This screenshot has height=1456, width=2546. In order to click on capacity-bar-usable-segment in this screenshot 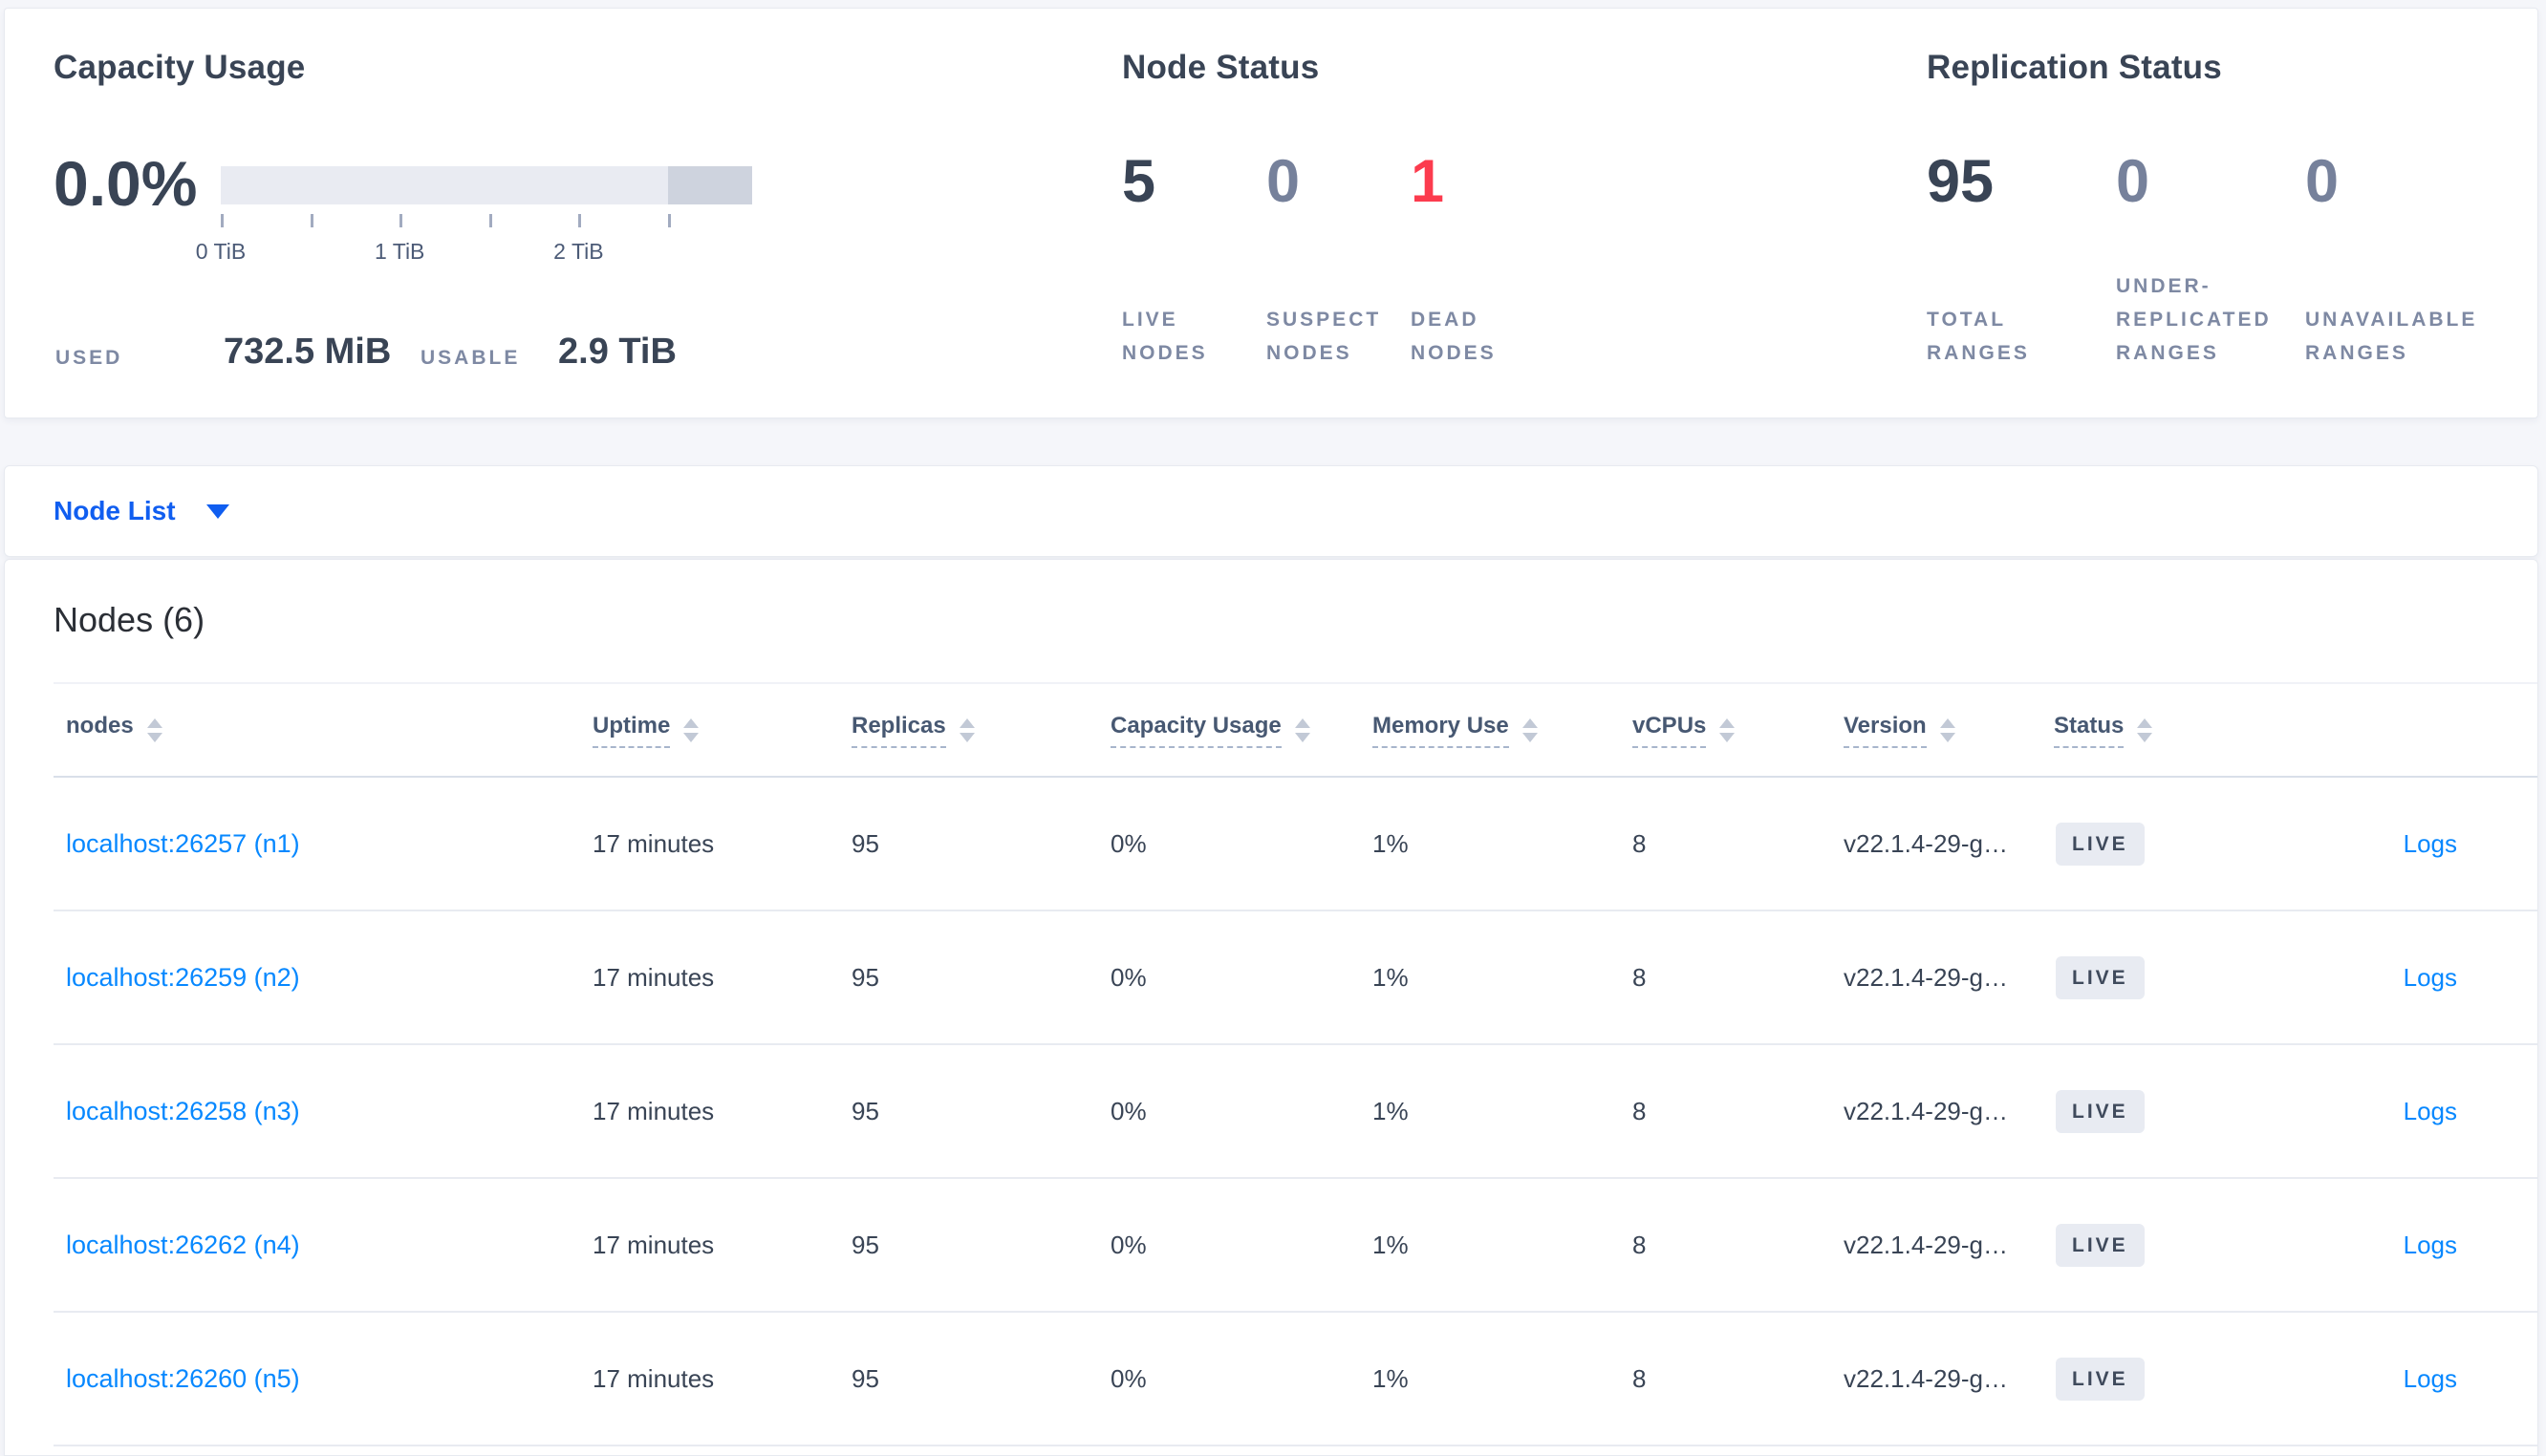, I will do `click(445, 185)`.